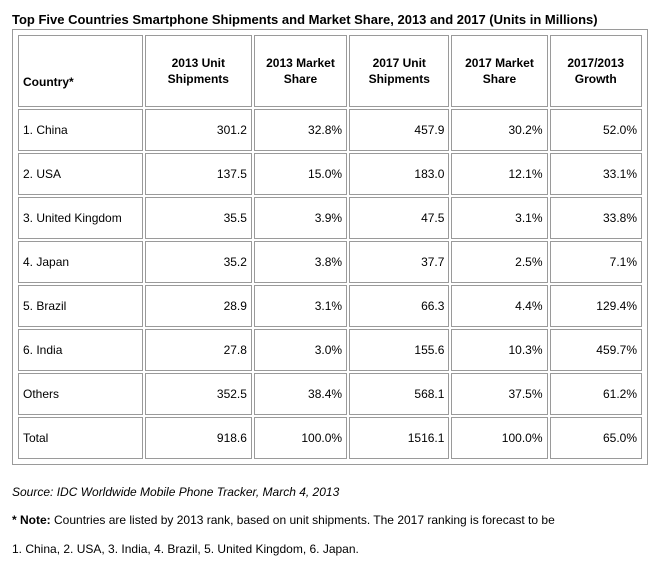  I want to click on value-cell: 35.5, so click(198, 218).